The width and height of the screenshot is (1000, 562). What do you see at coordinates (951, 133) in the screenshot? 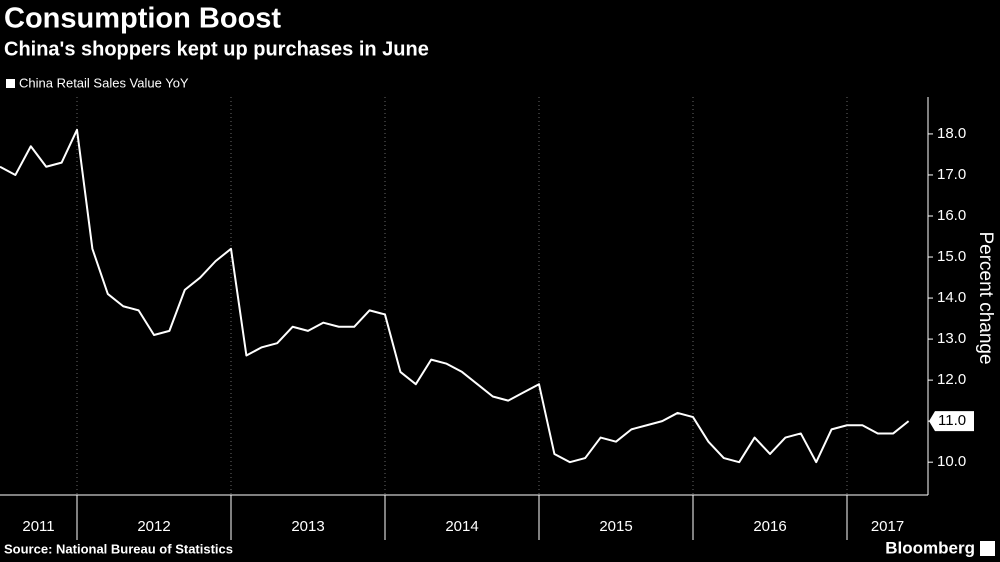
I see `y-tick-label: 18.0` at bounding box center [951, 133].